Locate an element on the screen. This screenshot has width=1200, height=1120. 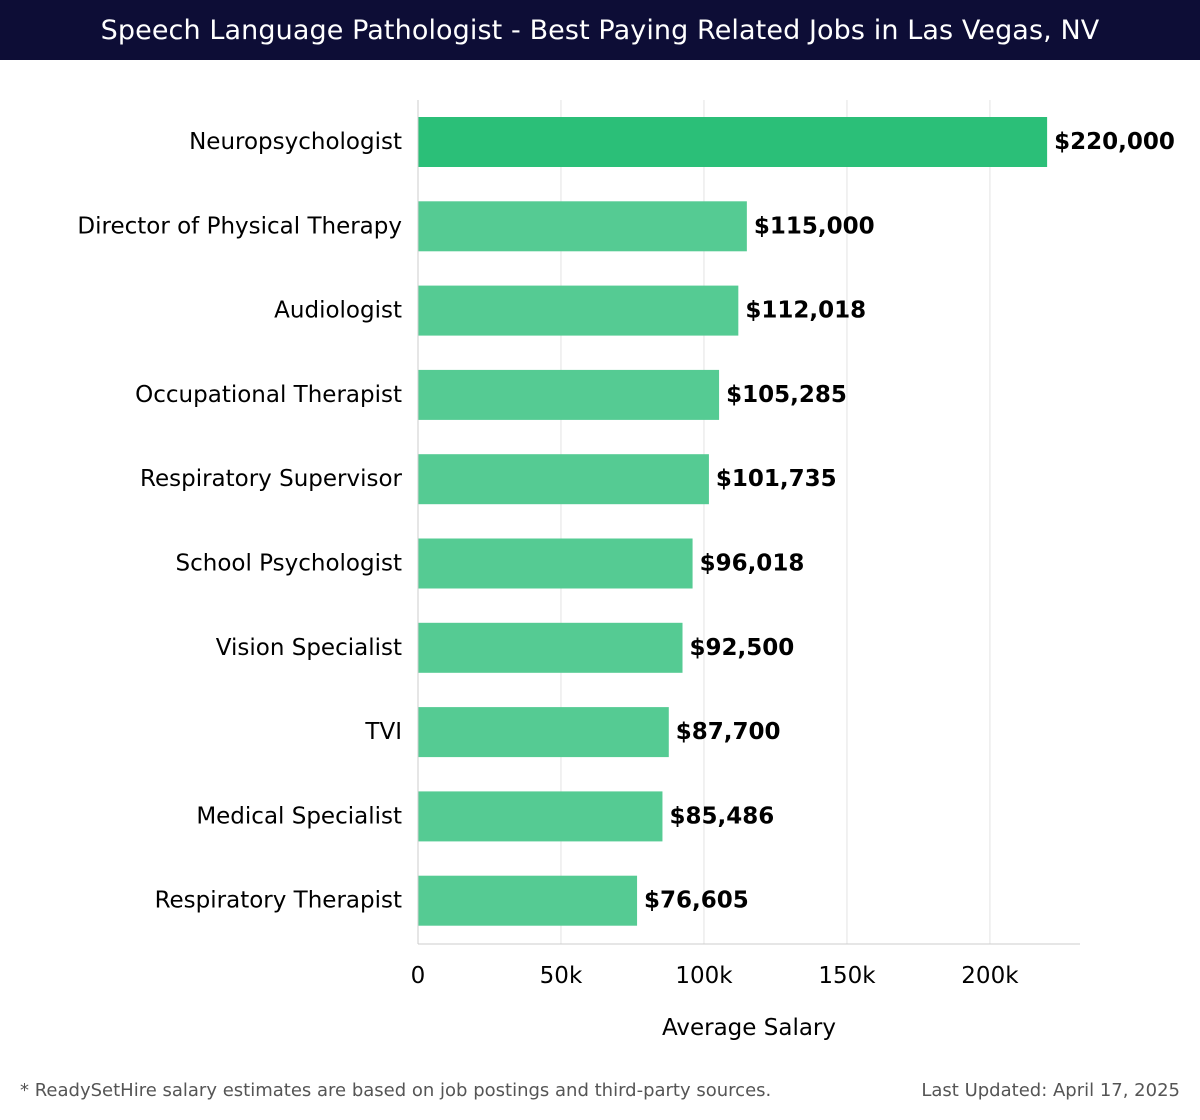
category-label: School Psychologist is located at coordinates (289, 564).